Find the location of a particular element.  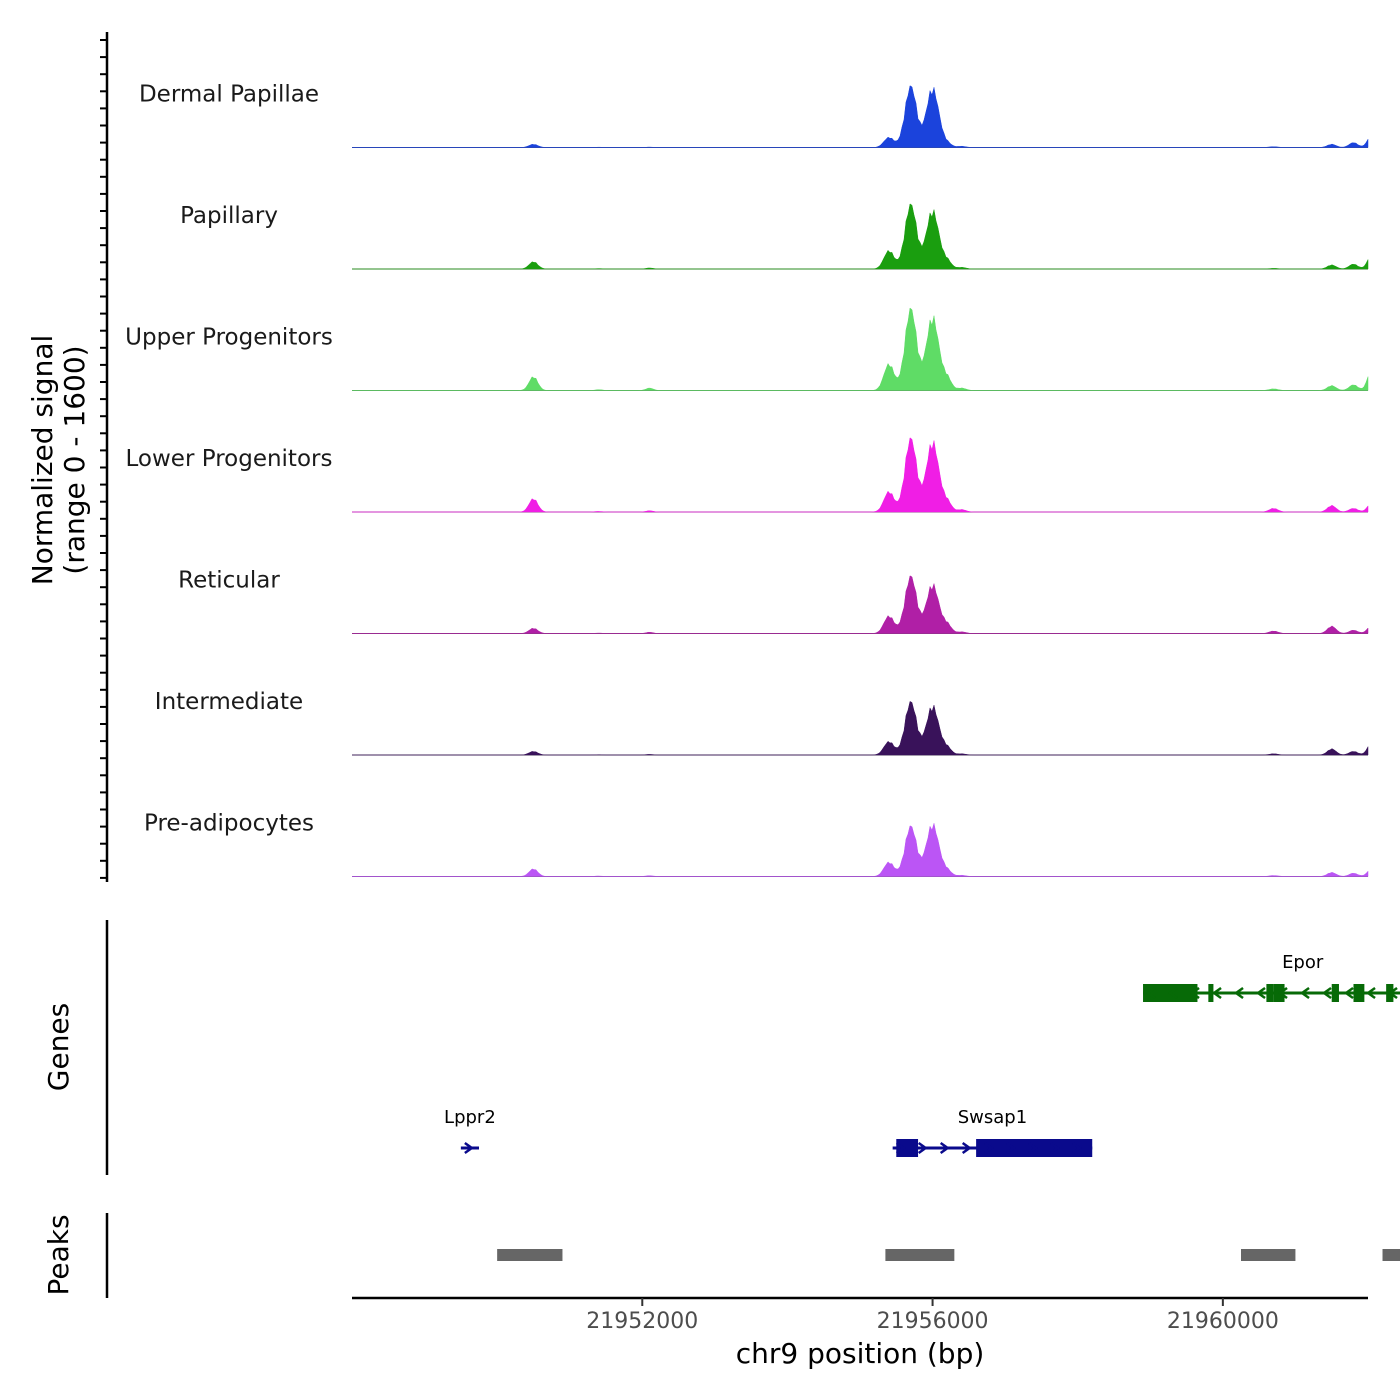

y-axis-title-line2: (range 0 - 1600) is located at coordinates (74, 459).